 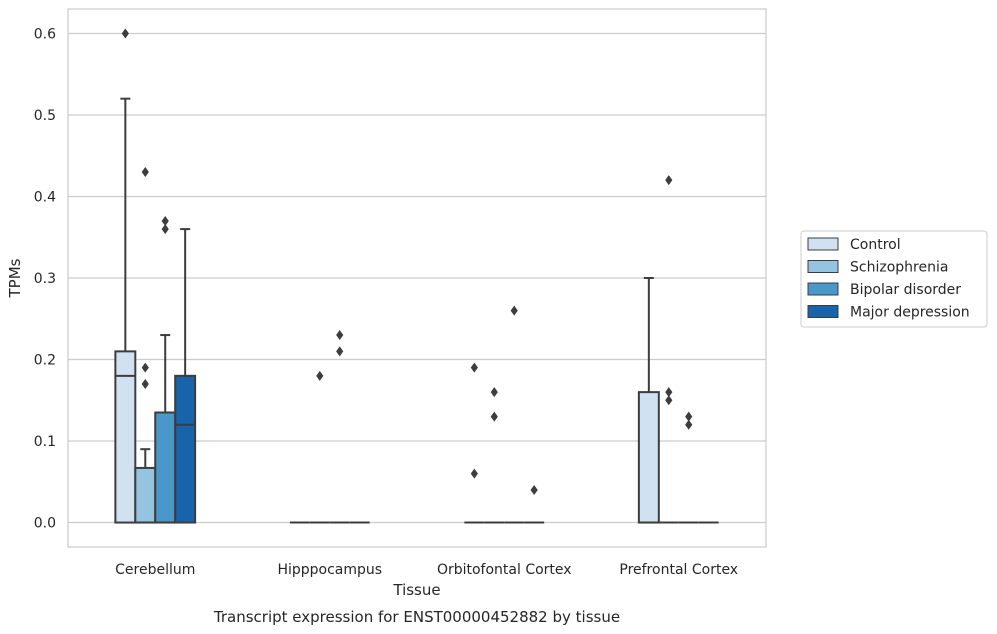 I want to click on y-tick-label: 0.3, so click(x=45, y=279).